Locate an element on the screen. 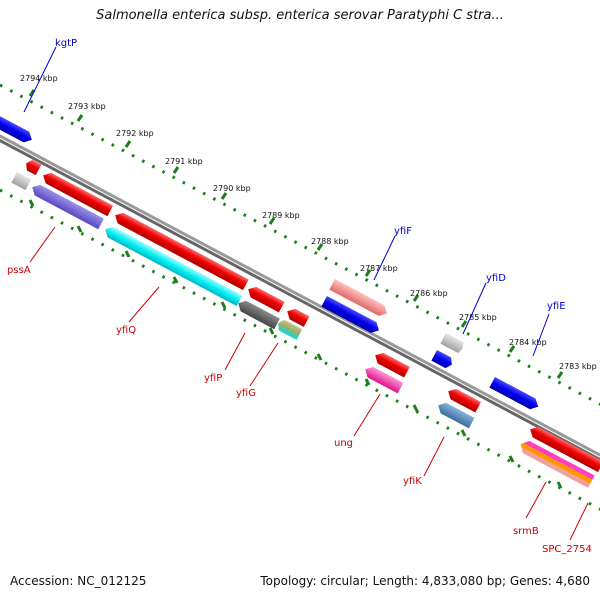 The image size is (600, 600). accession-label: Accession: NC_012125 is located at coordinates (78, 581).